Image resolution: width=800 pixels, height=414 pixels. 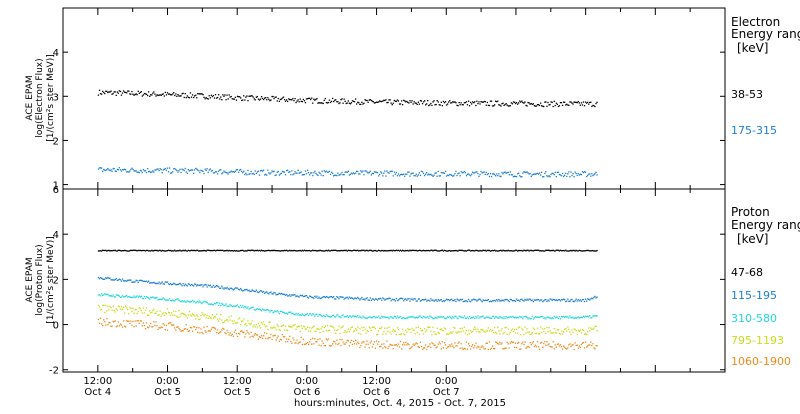 I want to click on y-tick-label: 4, so click(x=56, y=235).